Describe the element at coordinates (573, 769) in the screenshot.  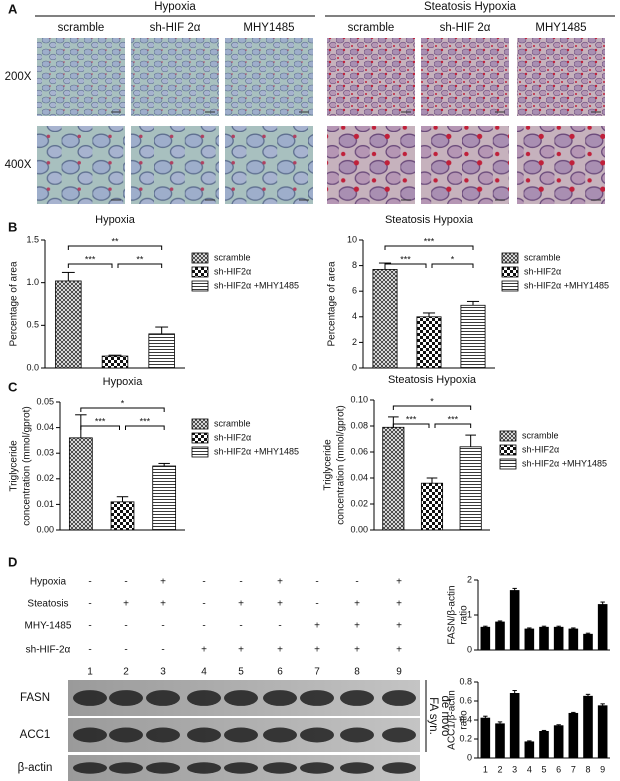
I see `x-tick-label: 7` at that location.